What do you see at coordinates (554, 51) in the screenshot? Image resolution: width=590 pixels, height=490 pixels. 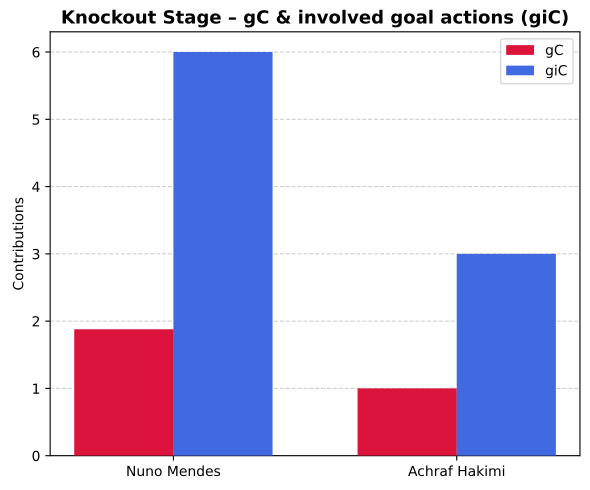 I see `legend-label: gC` at bounding box center [554, 51].